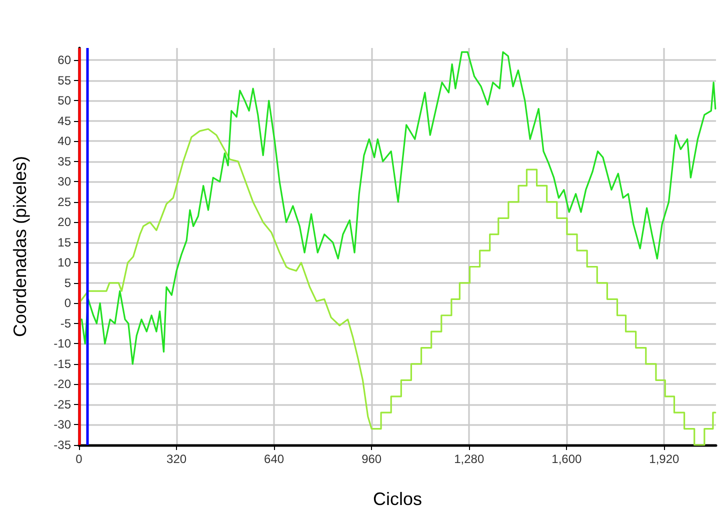  What do you see at coordinates (65, 60) in the screenshot?
I see `y-tick-label: 60` at bounding box center [65, 60].